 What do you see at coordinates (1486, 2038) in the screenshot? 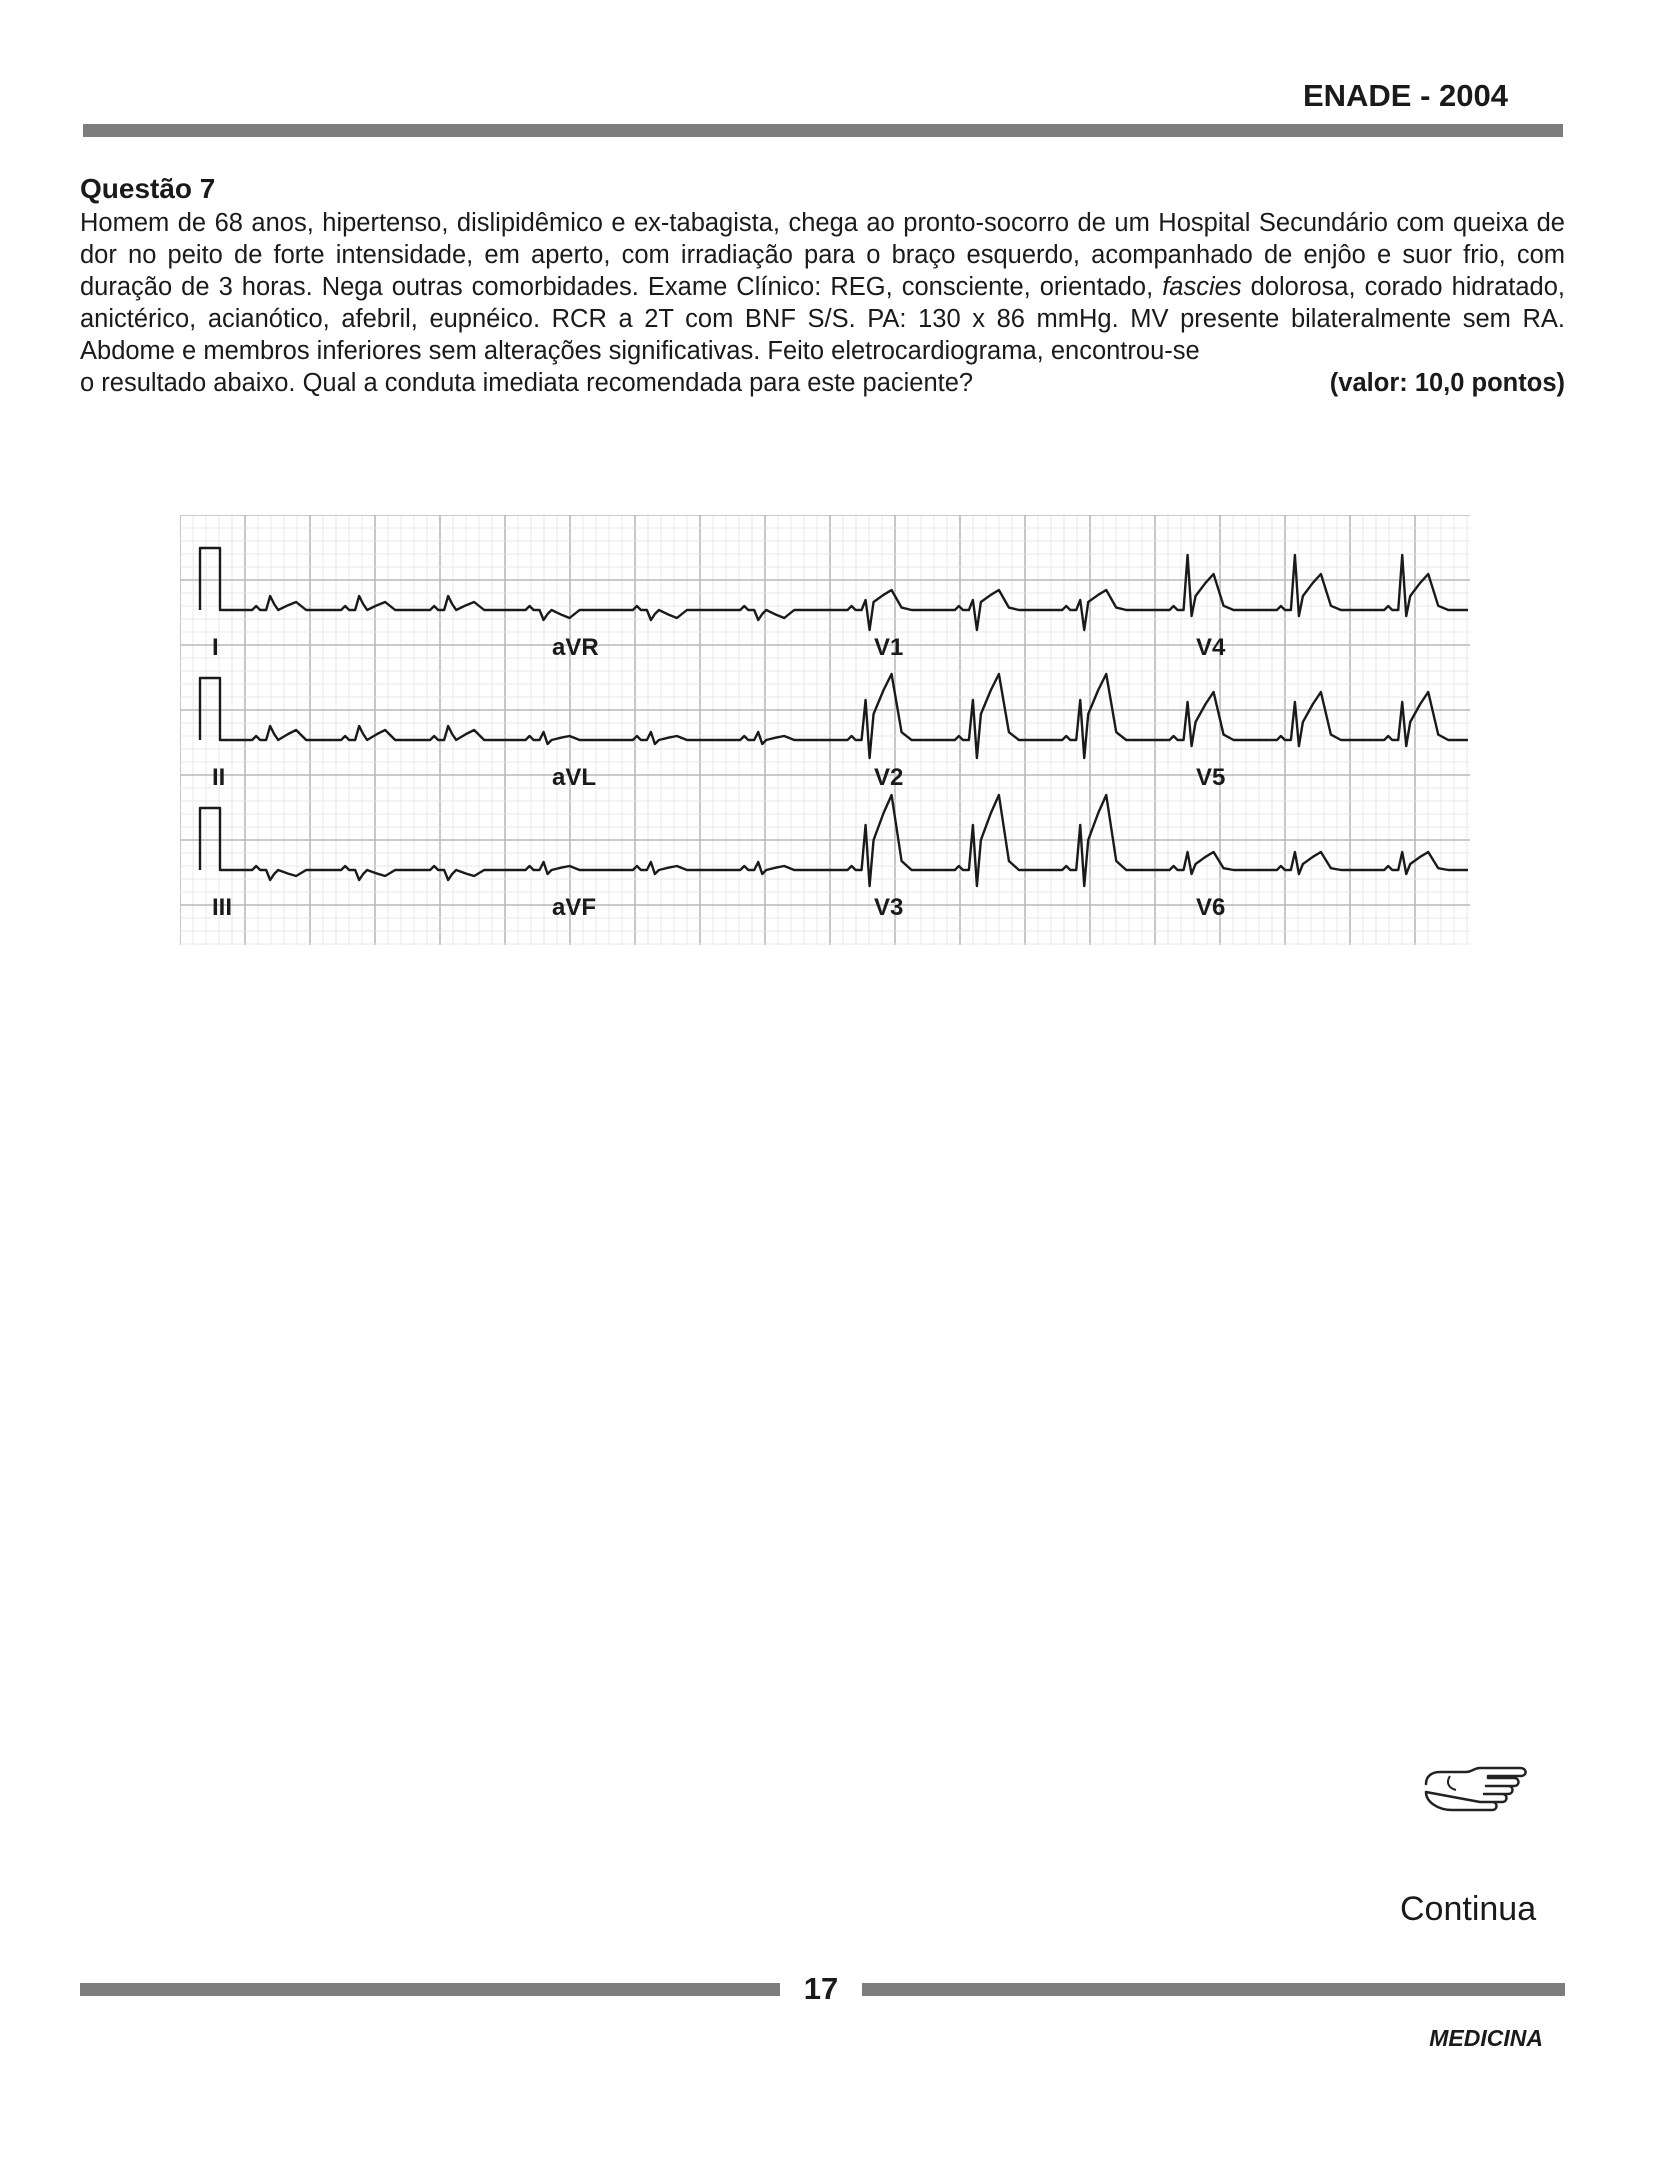
I see `footer-subject: MEDICINA` at bounding box center [1486, 2038].